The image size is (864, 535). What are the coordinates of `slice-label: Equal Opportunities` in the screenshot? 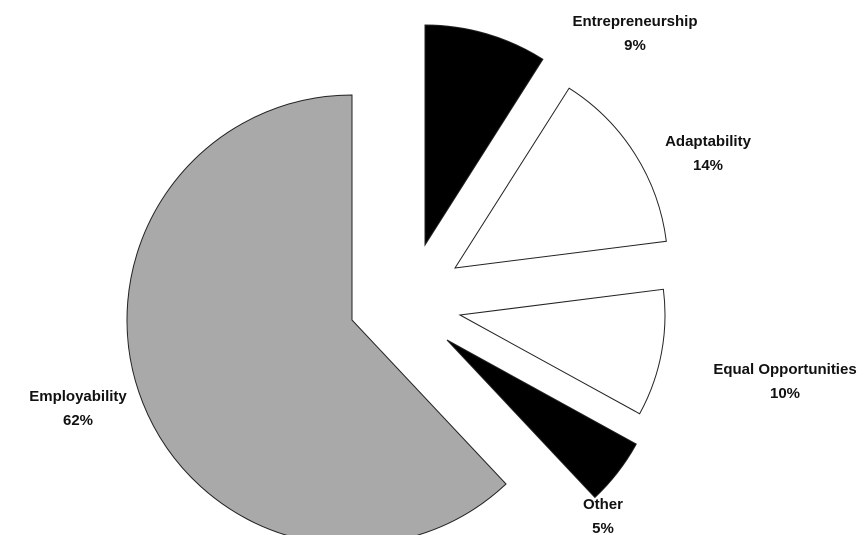 It's located at (784, 369).